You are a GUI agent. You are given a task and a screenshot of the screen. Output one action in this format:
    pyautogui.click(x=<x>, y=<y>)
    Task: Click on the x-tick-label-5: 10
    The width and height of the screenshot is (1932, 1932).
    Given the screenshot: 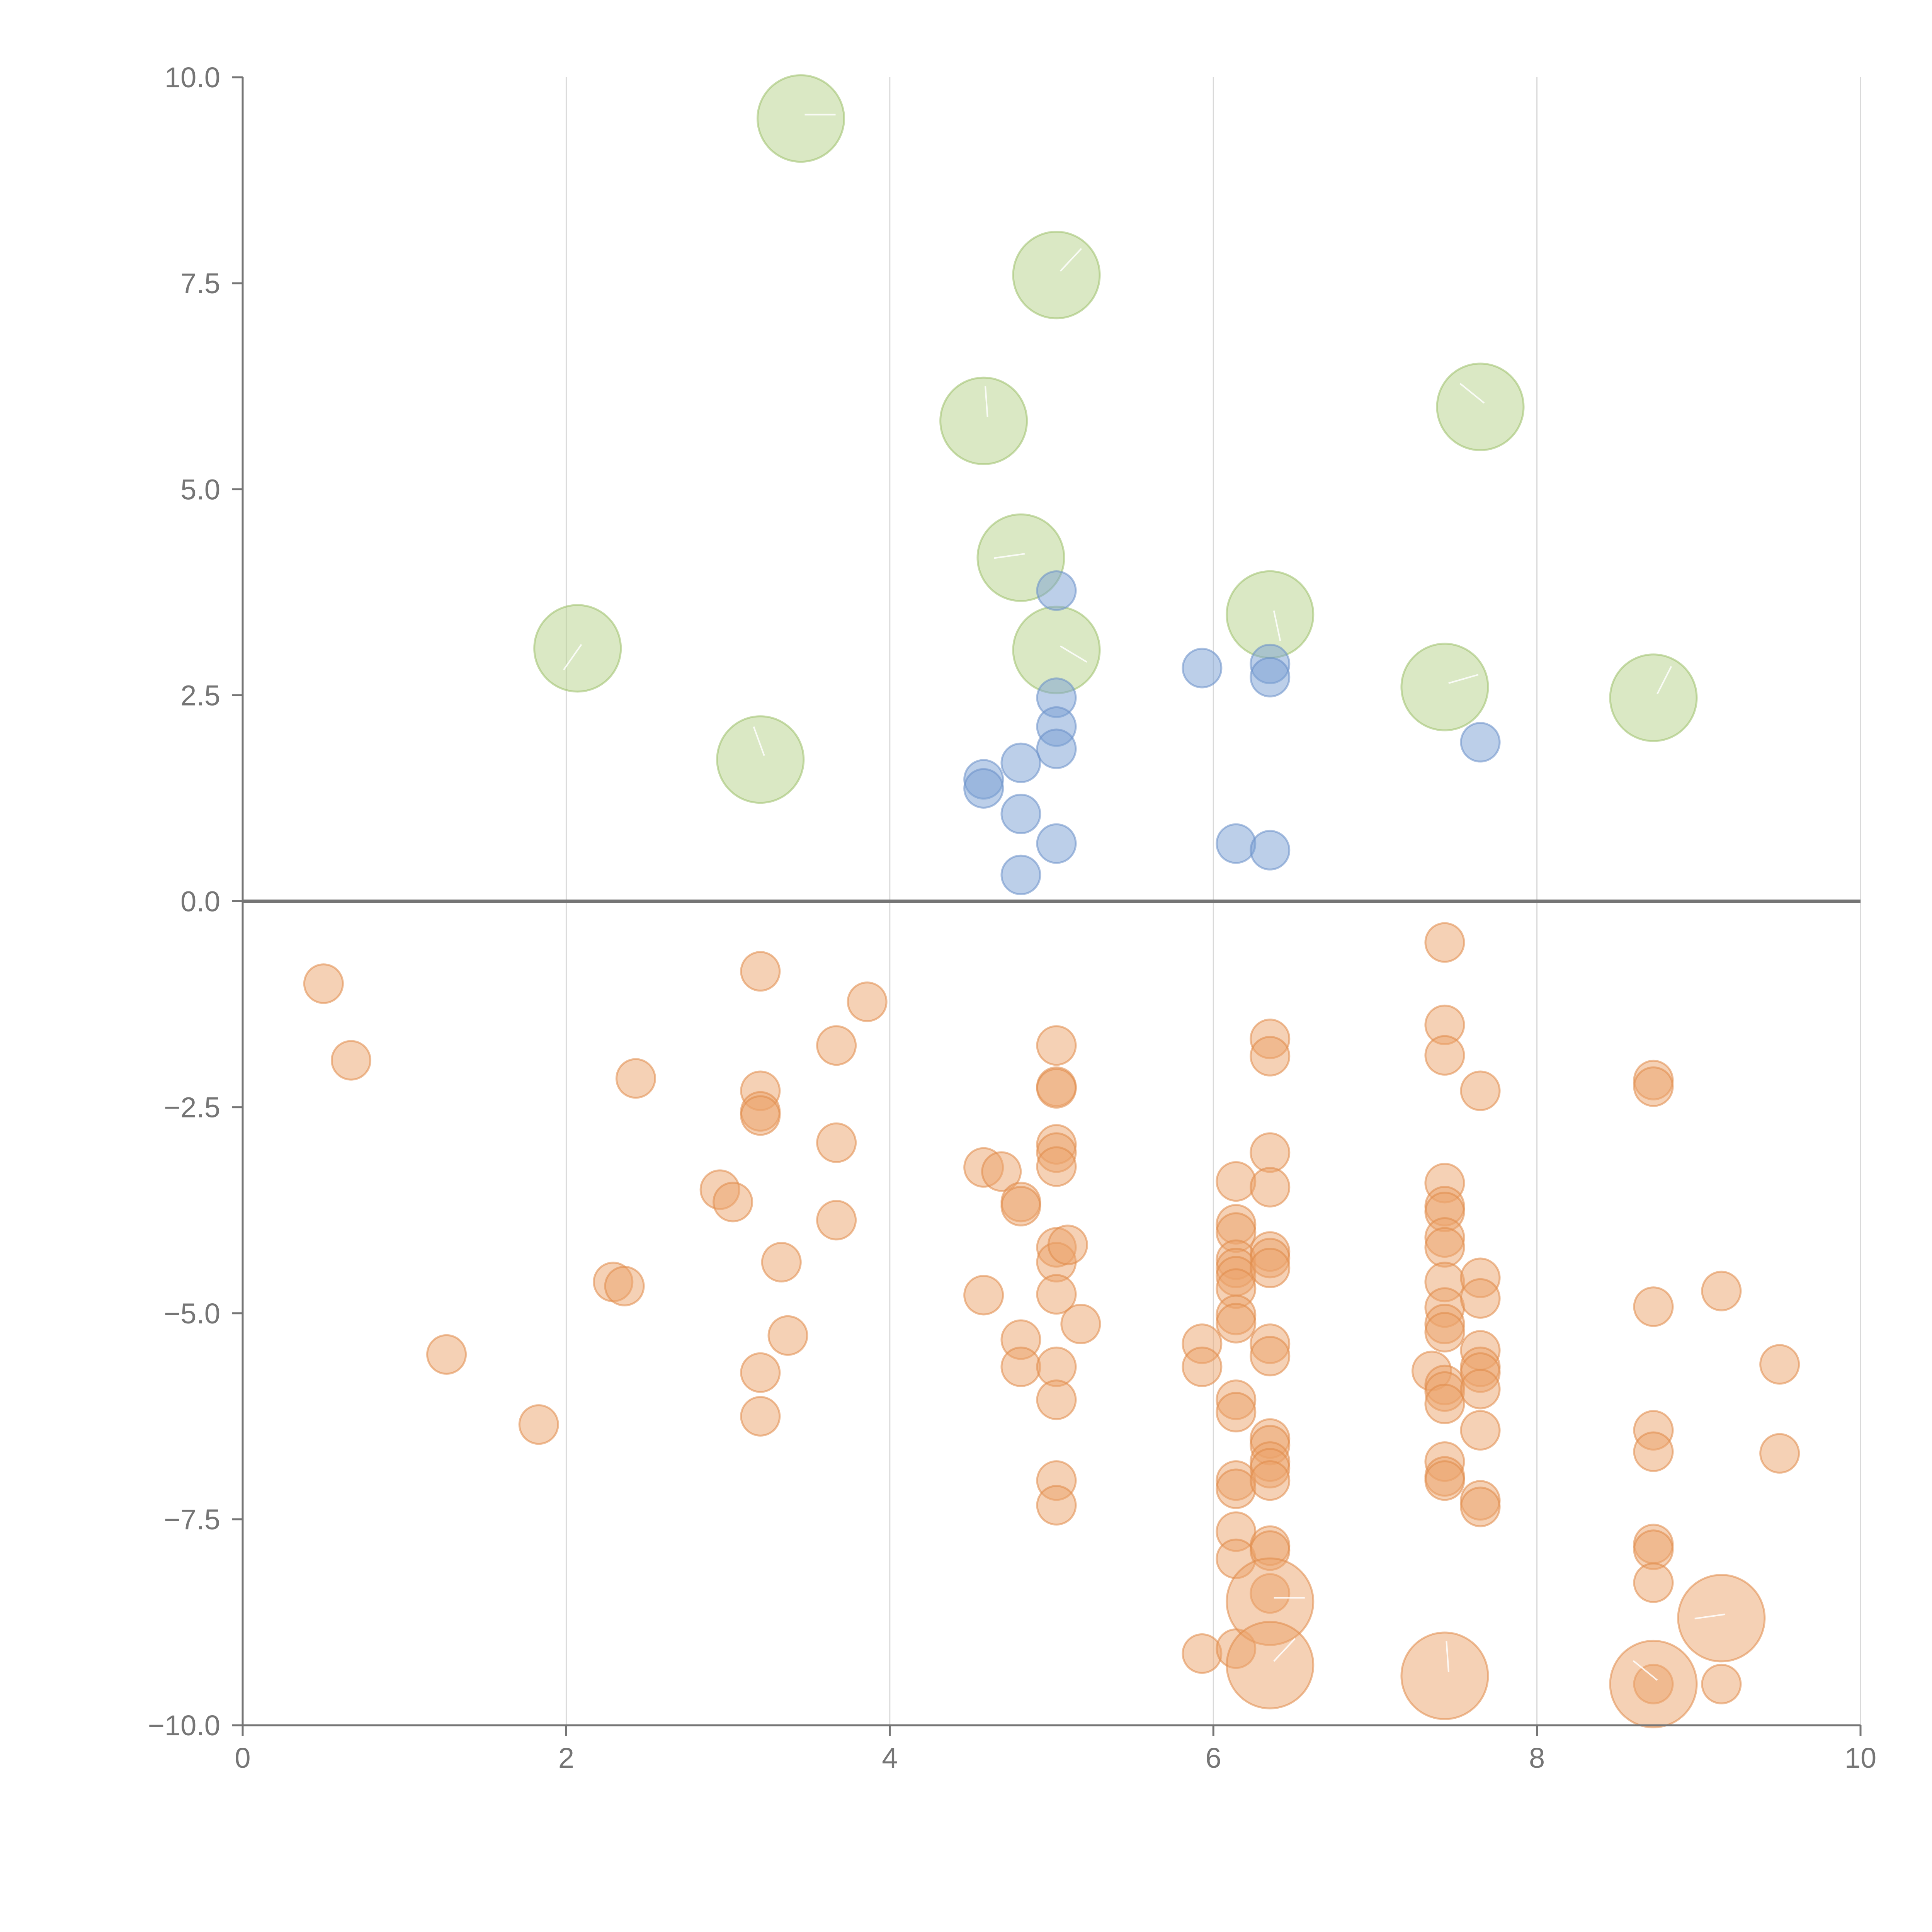 What is the action you would take?
    pyautogui.click(x=1860, y=1758)
    